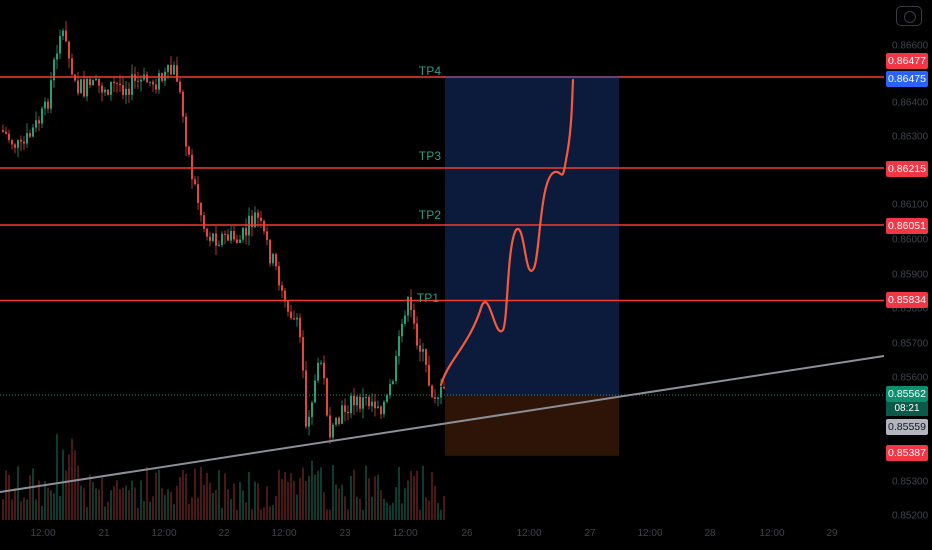  Describe the element at coordinates (345, 533) in the screenshot. I see `time-tick: 23` at that location.